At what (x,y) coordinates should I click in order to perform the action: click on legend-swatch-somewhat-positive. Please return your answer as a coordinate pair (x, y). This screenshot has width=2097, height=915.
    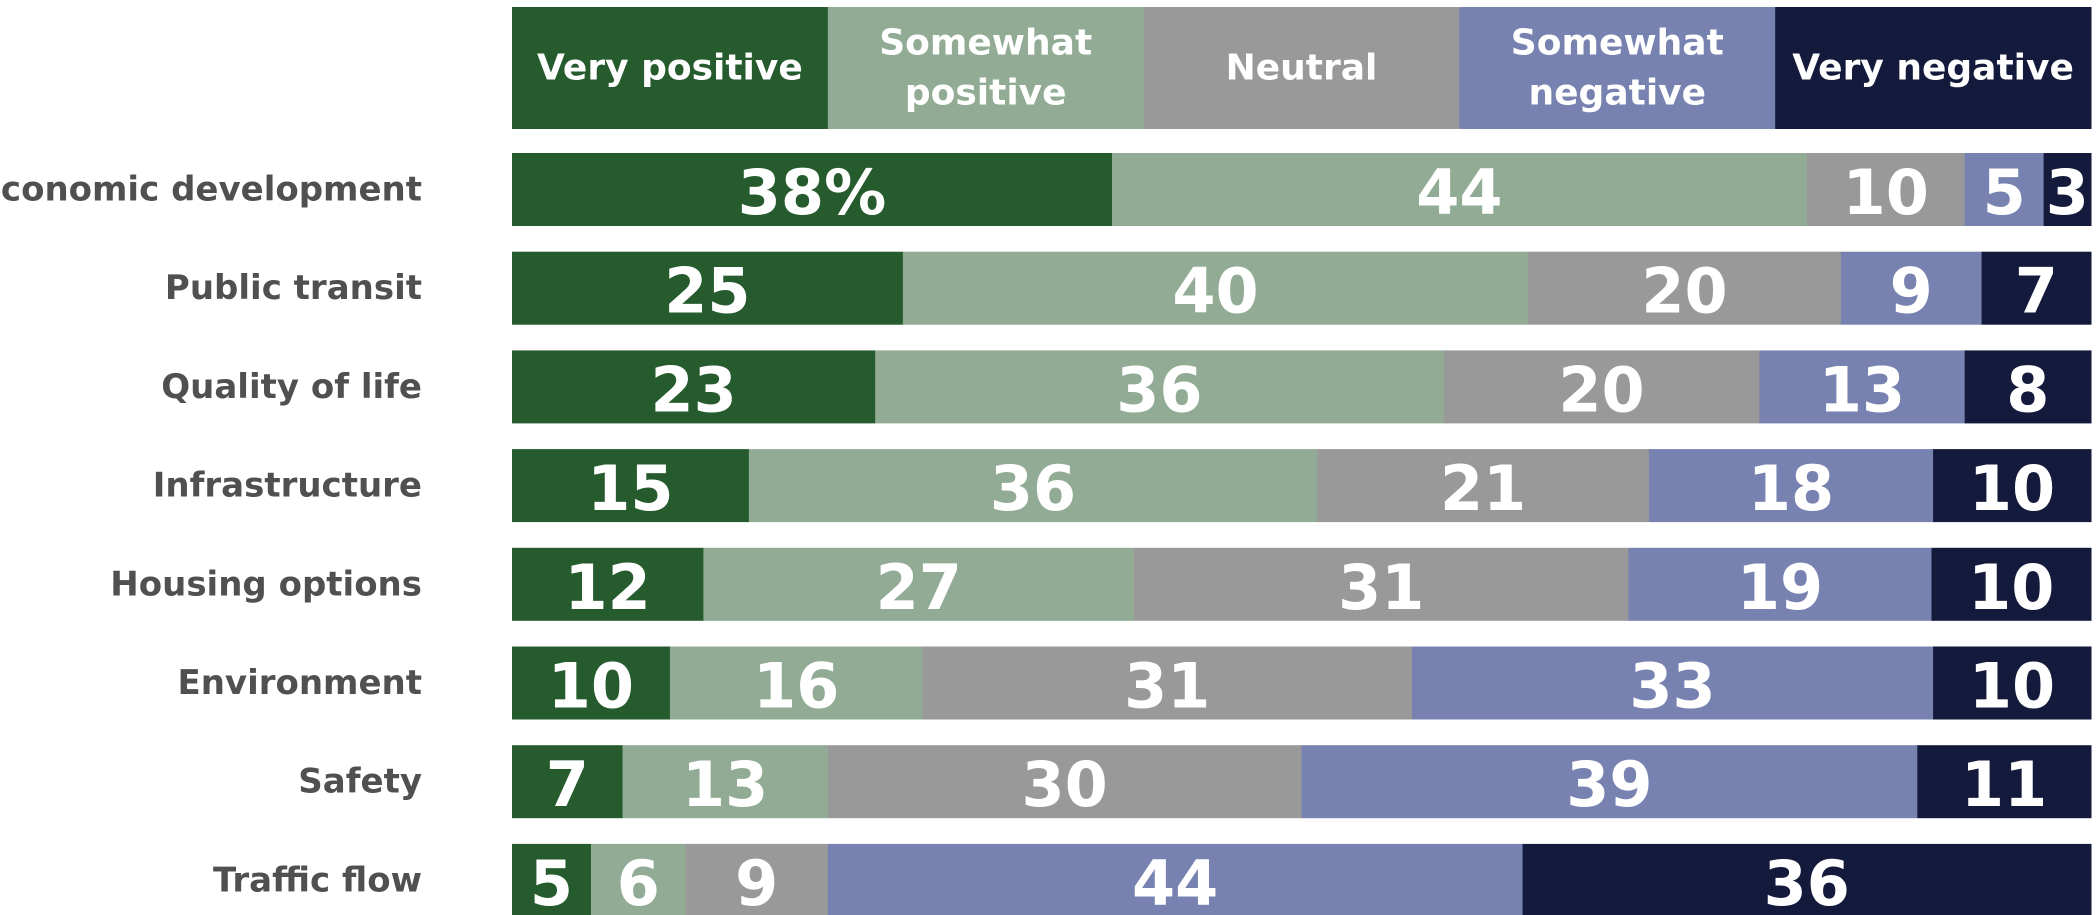
    Looking at the image, I should click on (986, 68).